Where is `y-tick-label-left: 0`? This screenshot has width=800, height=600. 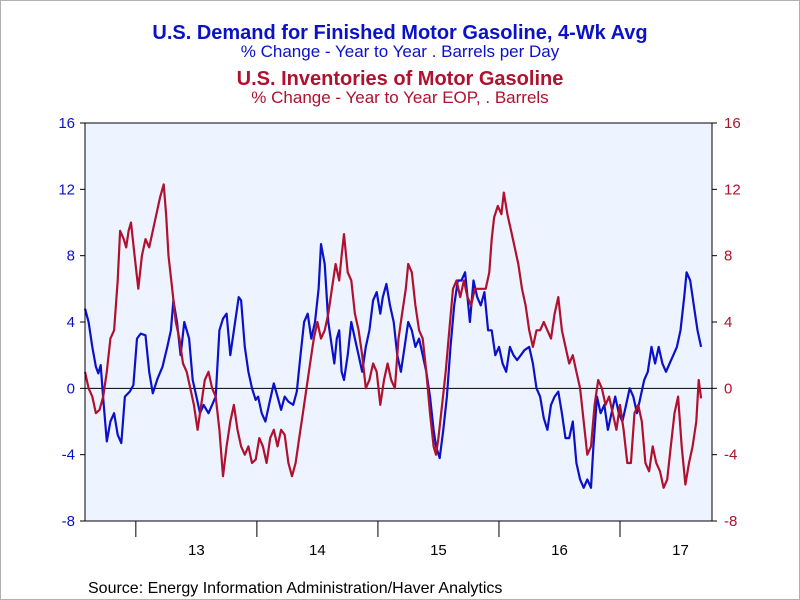 y-tick-label-left: 0 is located at coordinates (71, 388).